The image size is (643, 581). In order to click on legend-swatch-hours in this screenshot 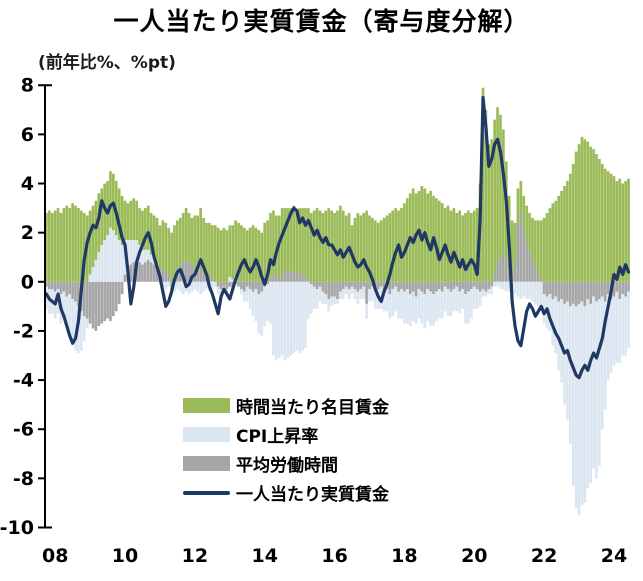, I will do `click(206, 463)`.